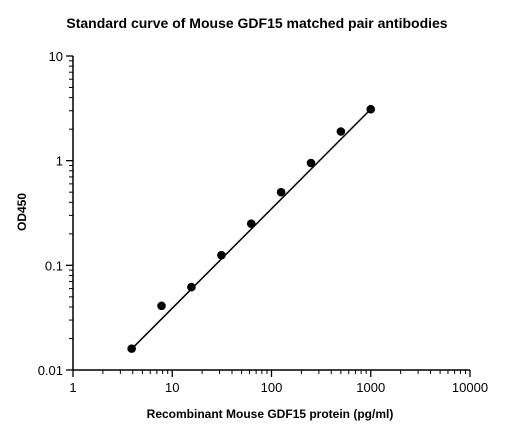  Describe the element at coordinates (55, 213) in the screenshot. I see `y-axis-ticks: 0.01 0.1 1 10` at that location.